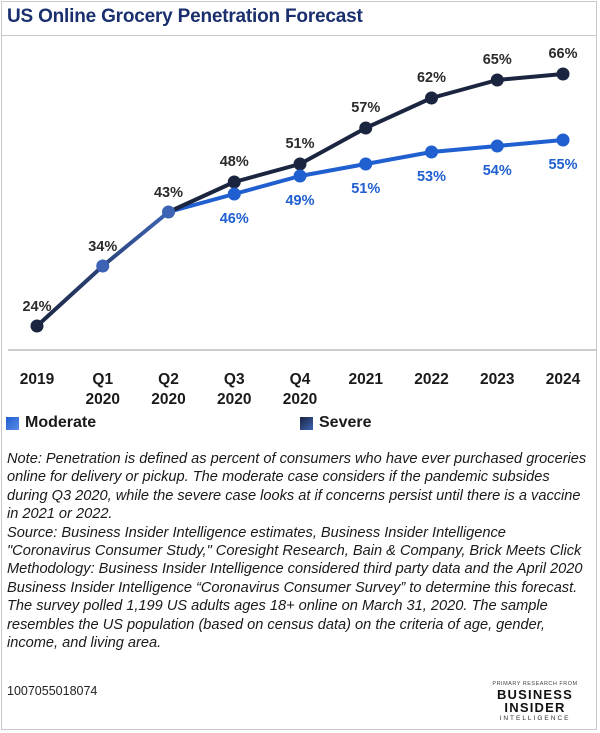  I want to click on data-label-severe: 66%, so click(562, 54).